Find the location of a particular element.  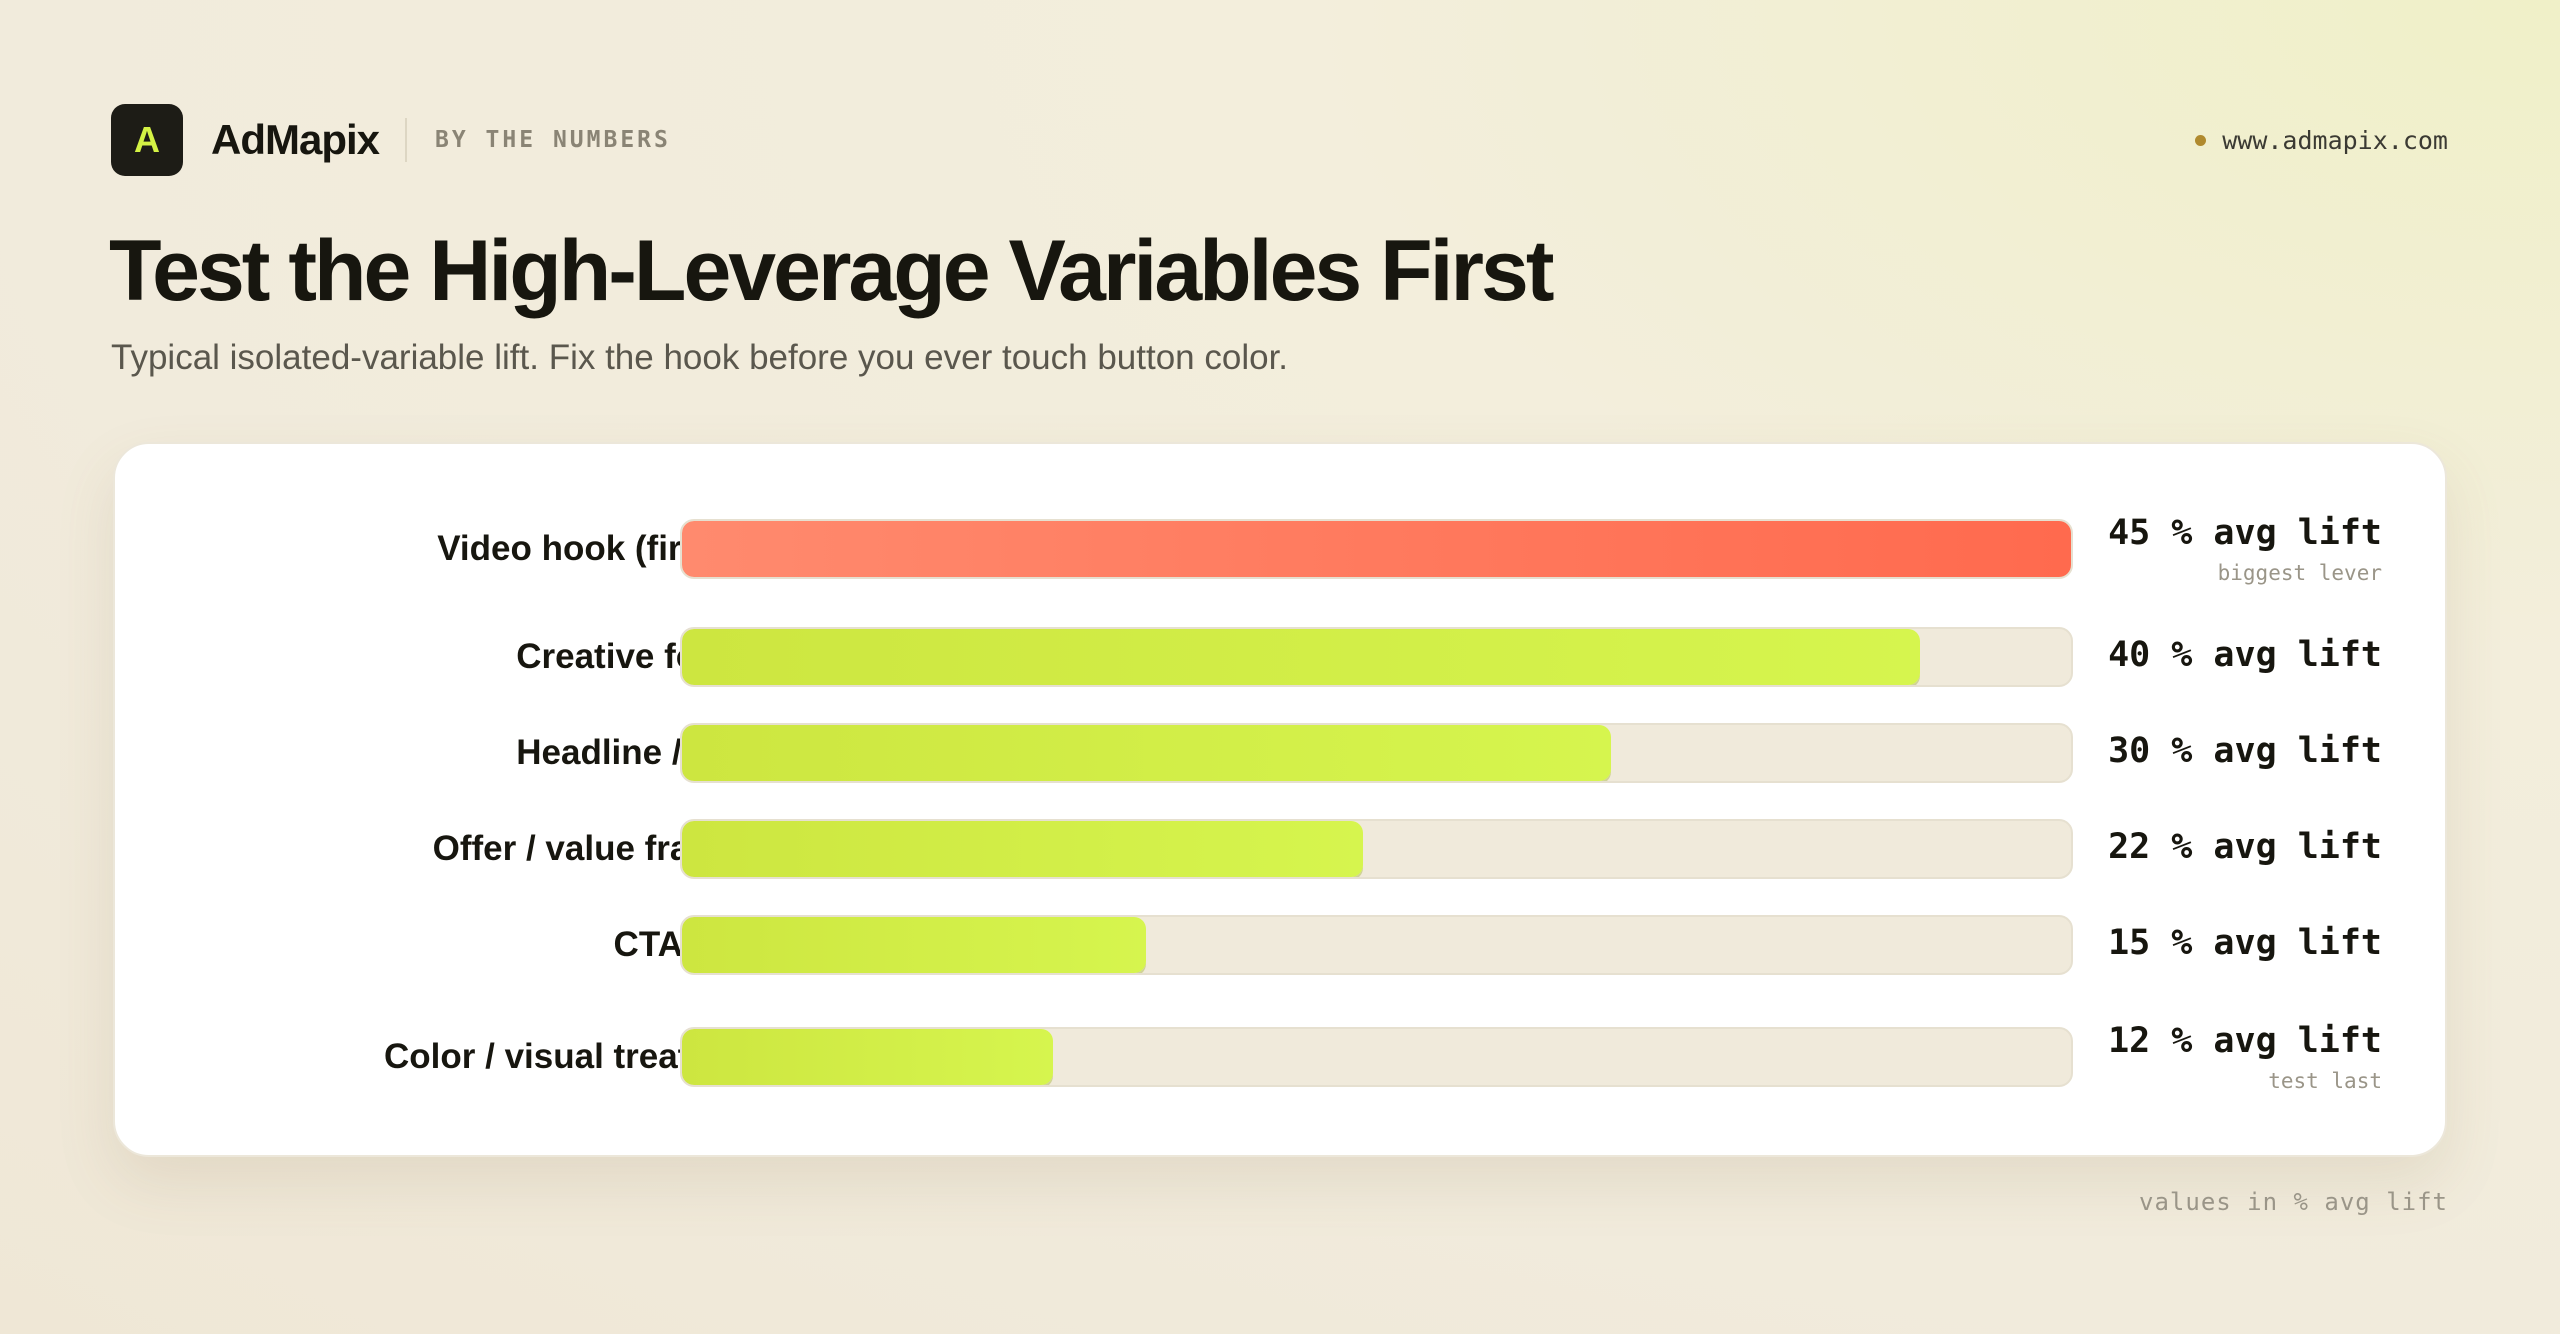

bar-value-label: 15 % avg lift is located at coordinates (2245, 943).